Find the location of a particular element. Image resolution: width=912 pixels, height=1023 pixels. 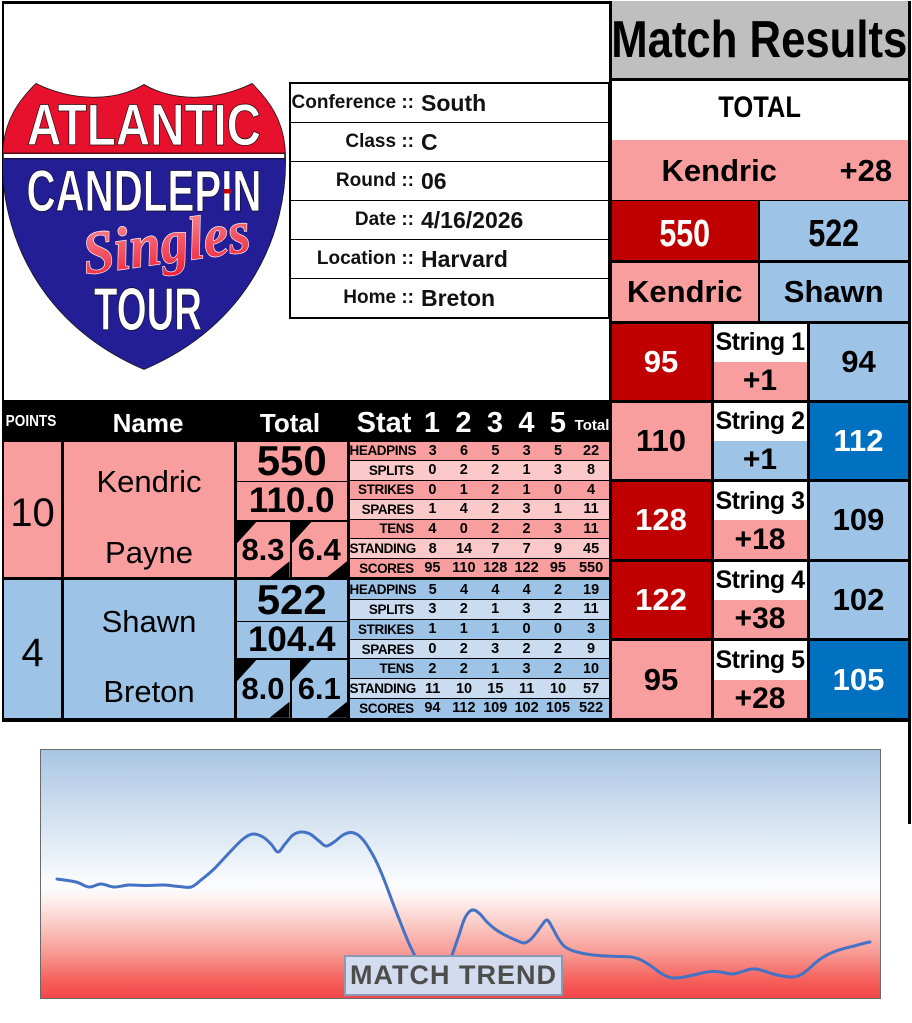

svg-text: TOUR is located at coordinates (148, 309).